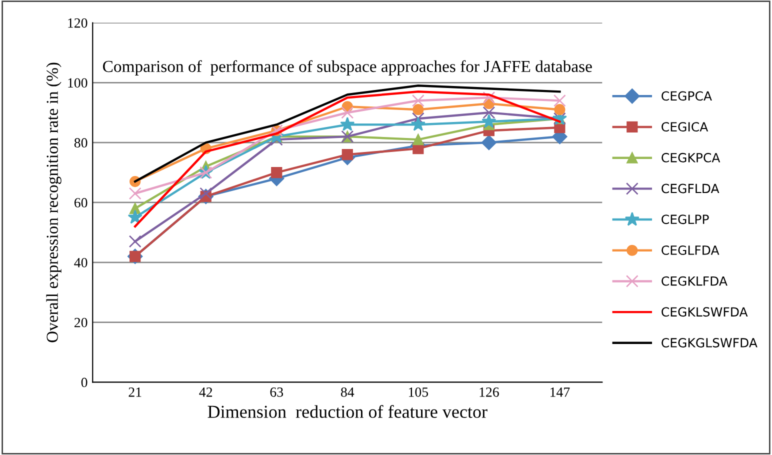 This screenshot has height=455, width=772. Describe the element at coordinates (691, 157) in the screenshot. I see `legend-label: CEGKPCA` at that location.